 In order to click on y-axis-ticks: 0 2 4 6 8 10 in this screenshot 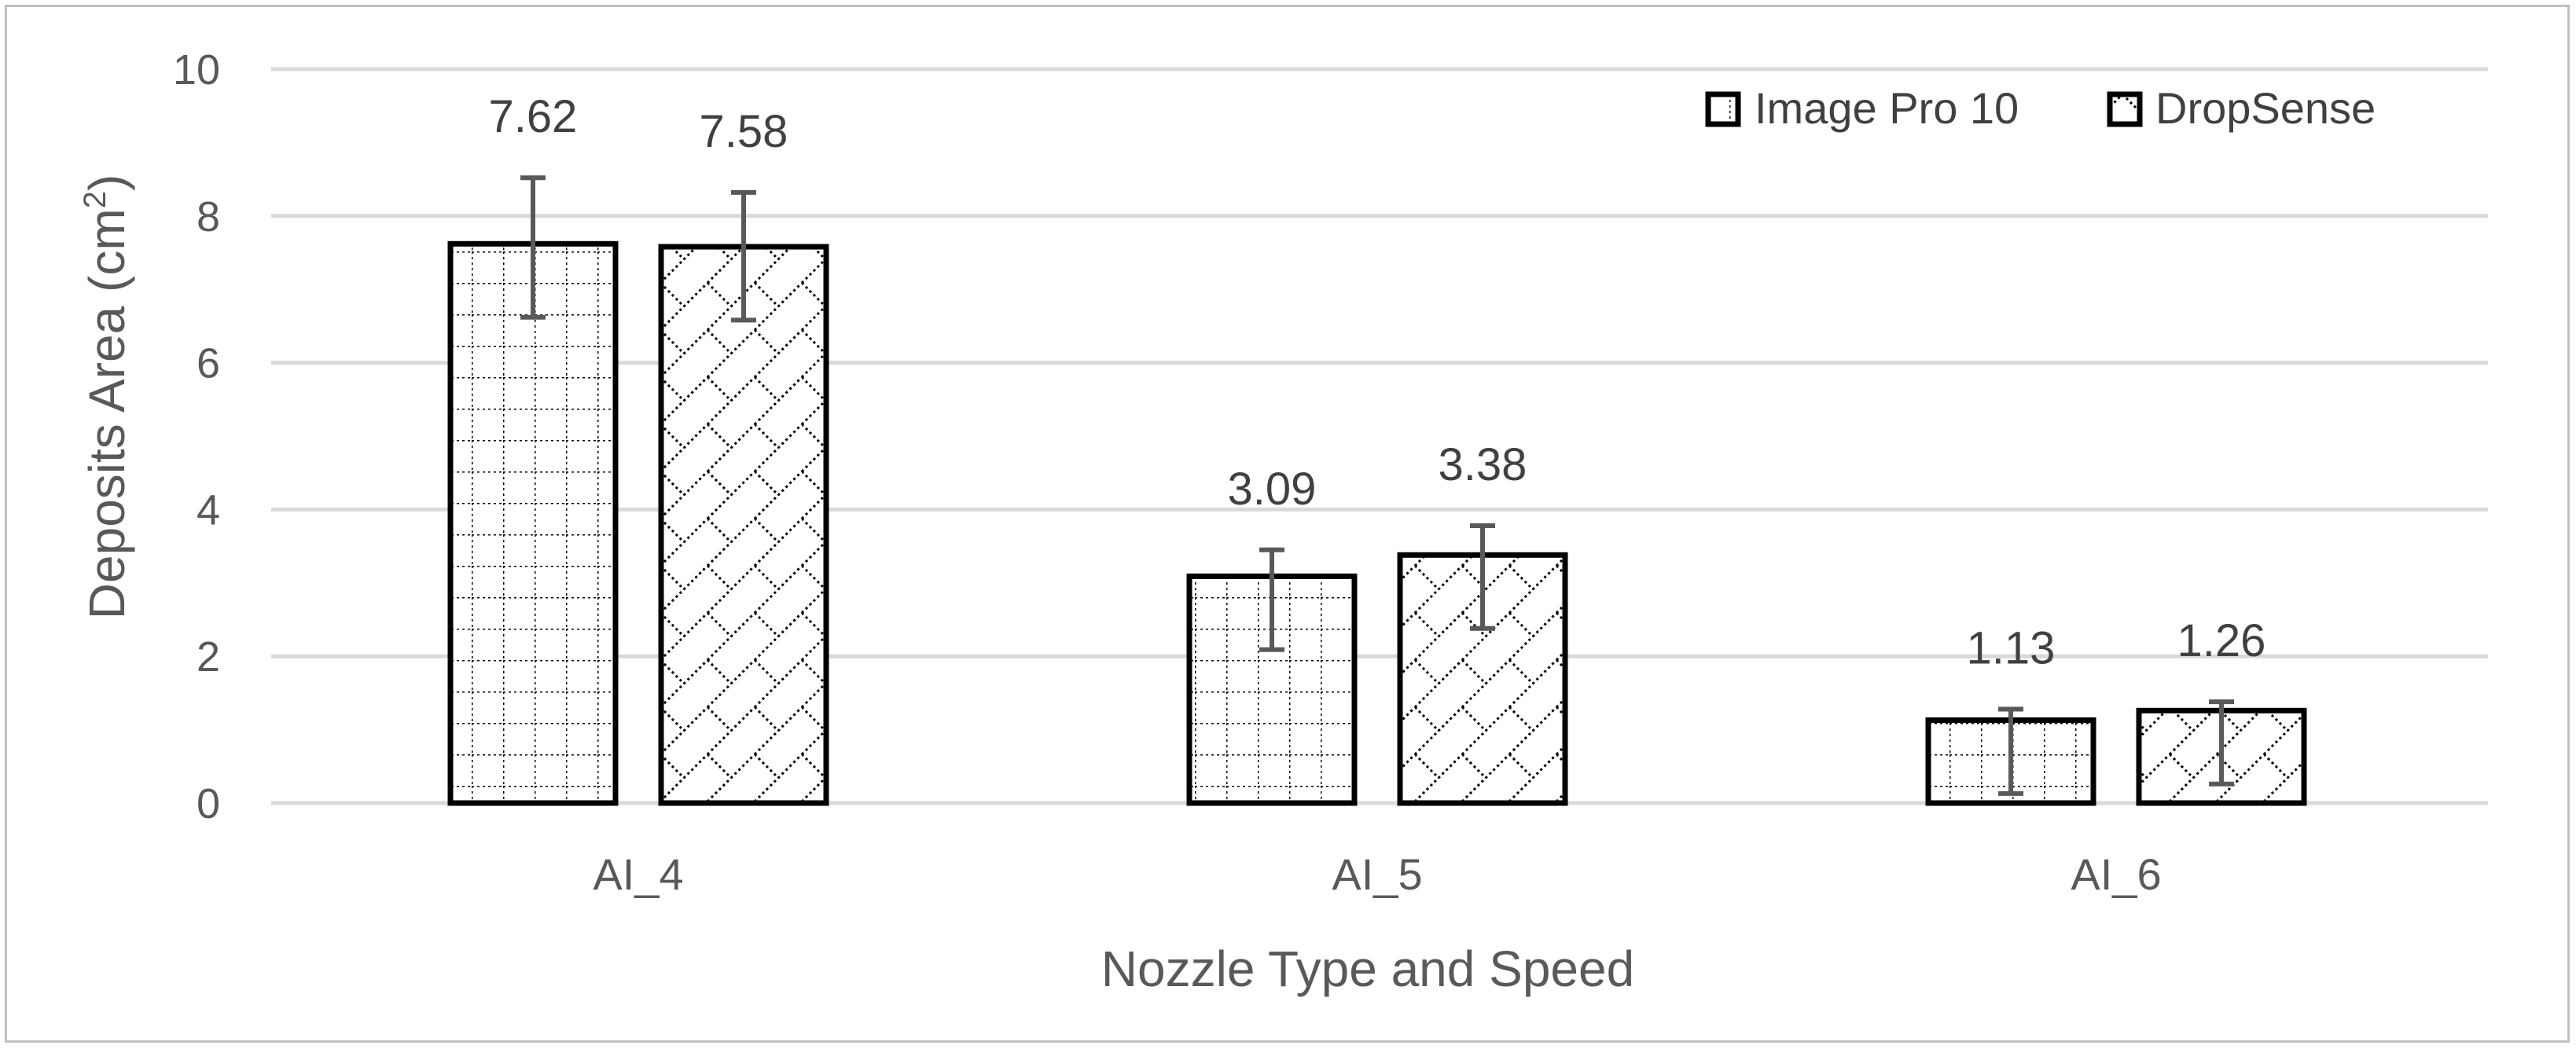, I will do `click(196, 436)`.